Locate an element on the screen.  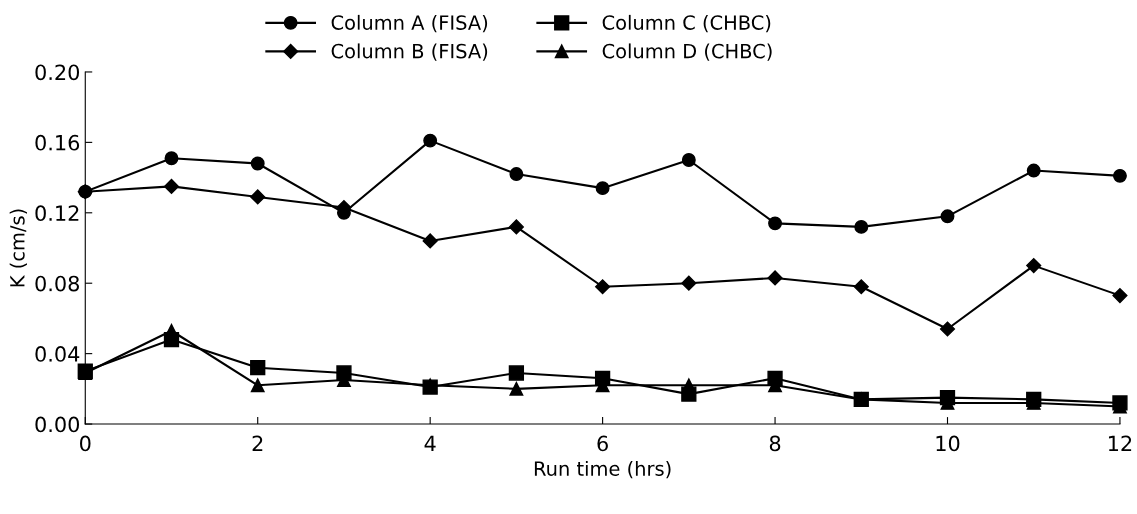
y-tick-label: 0.16 is located at coordinates (57, 142).